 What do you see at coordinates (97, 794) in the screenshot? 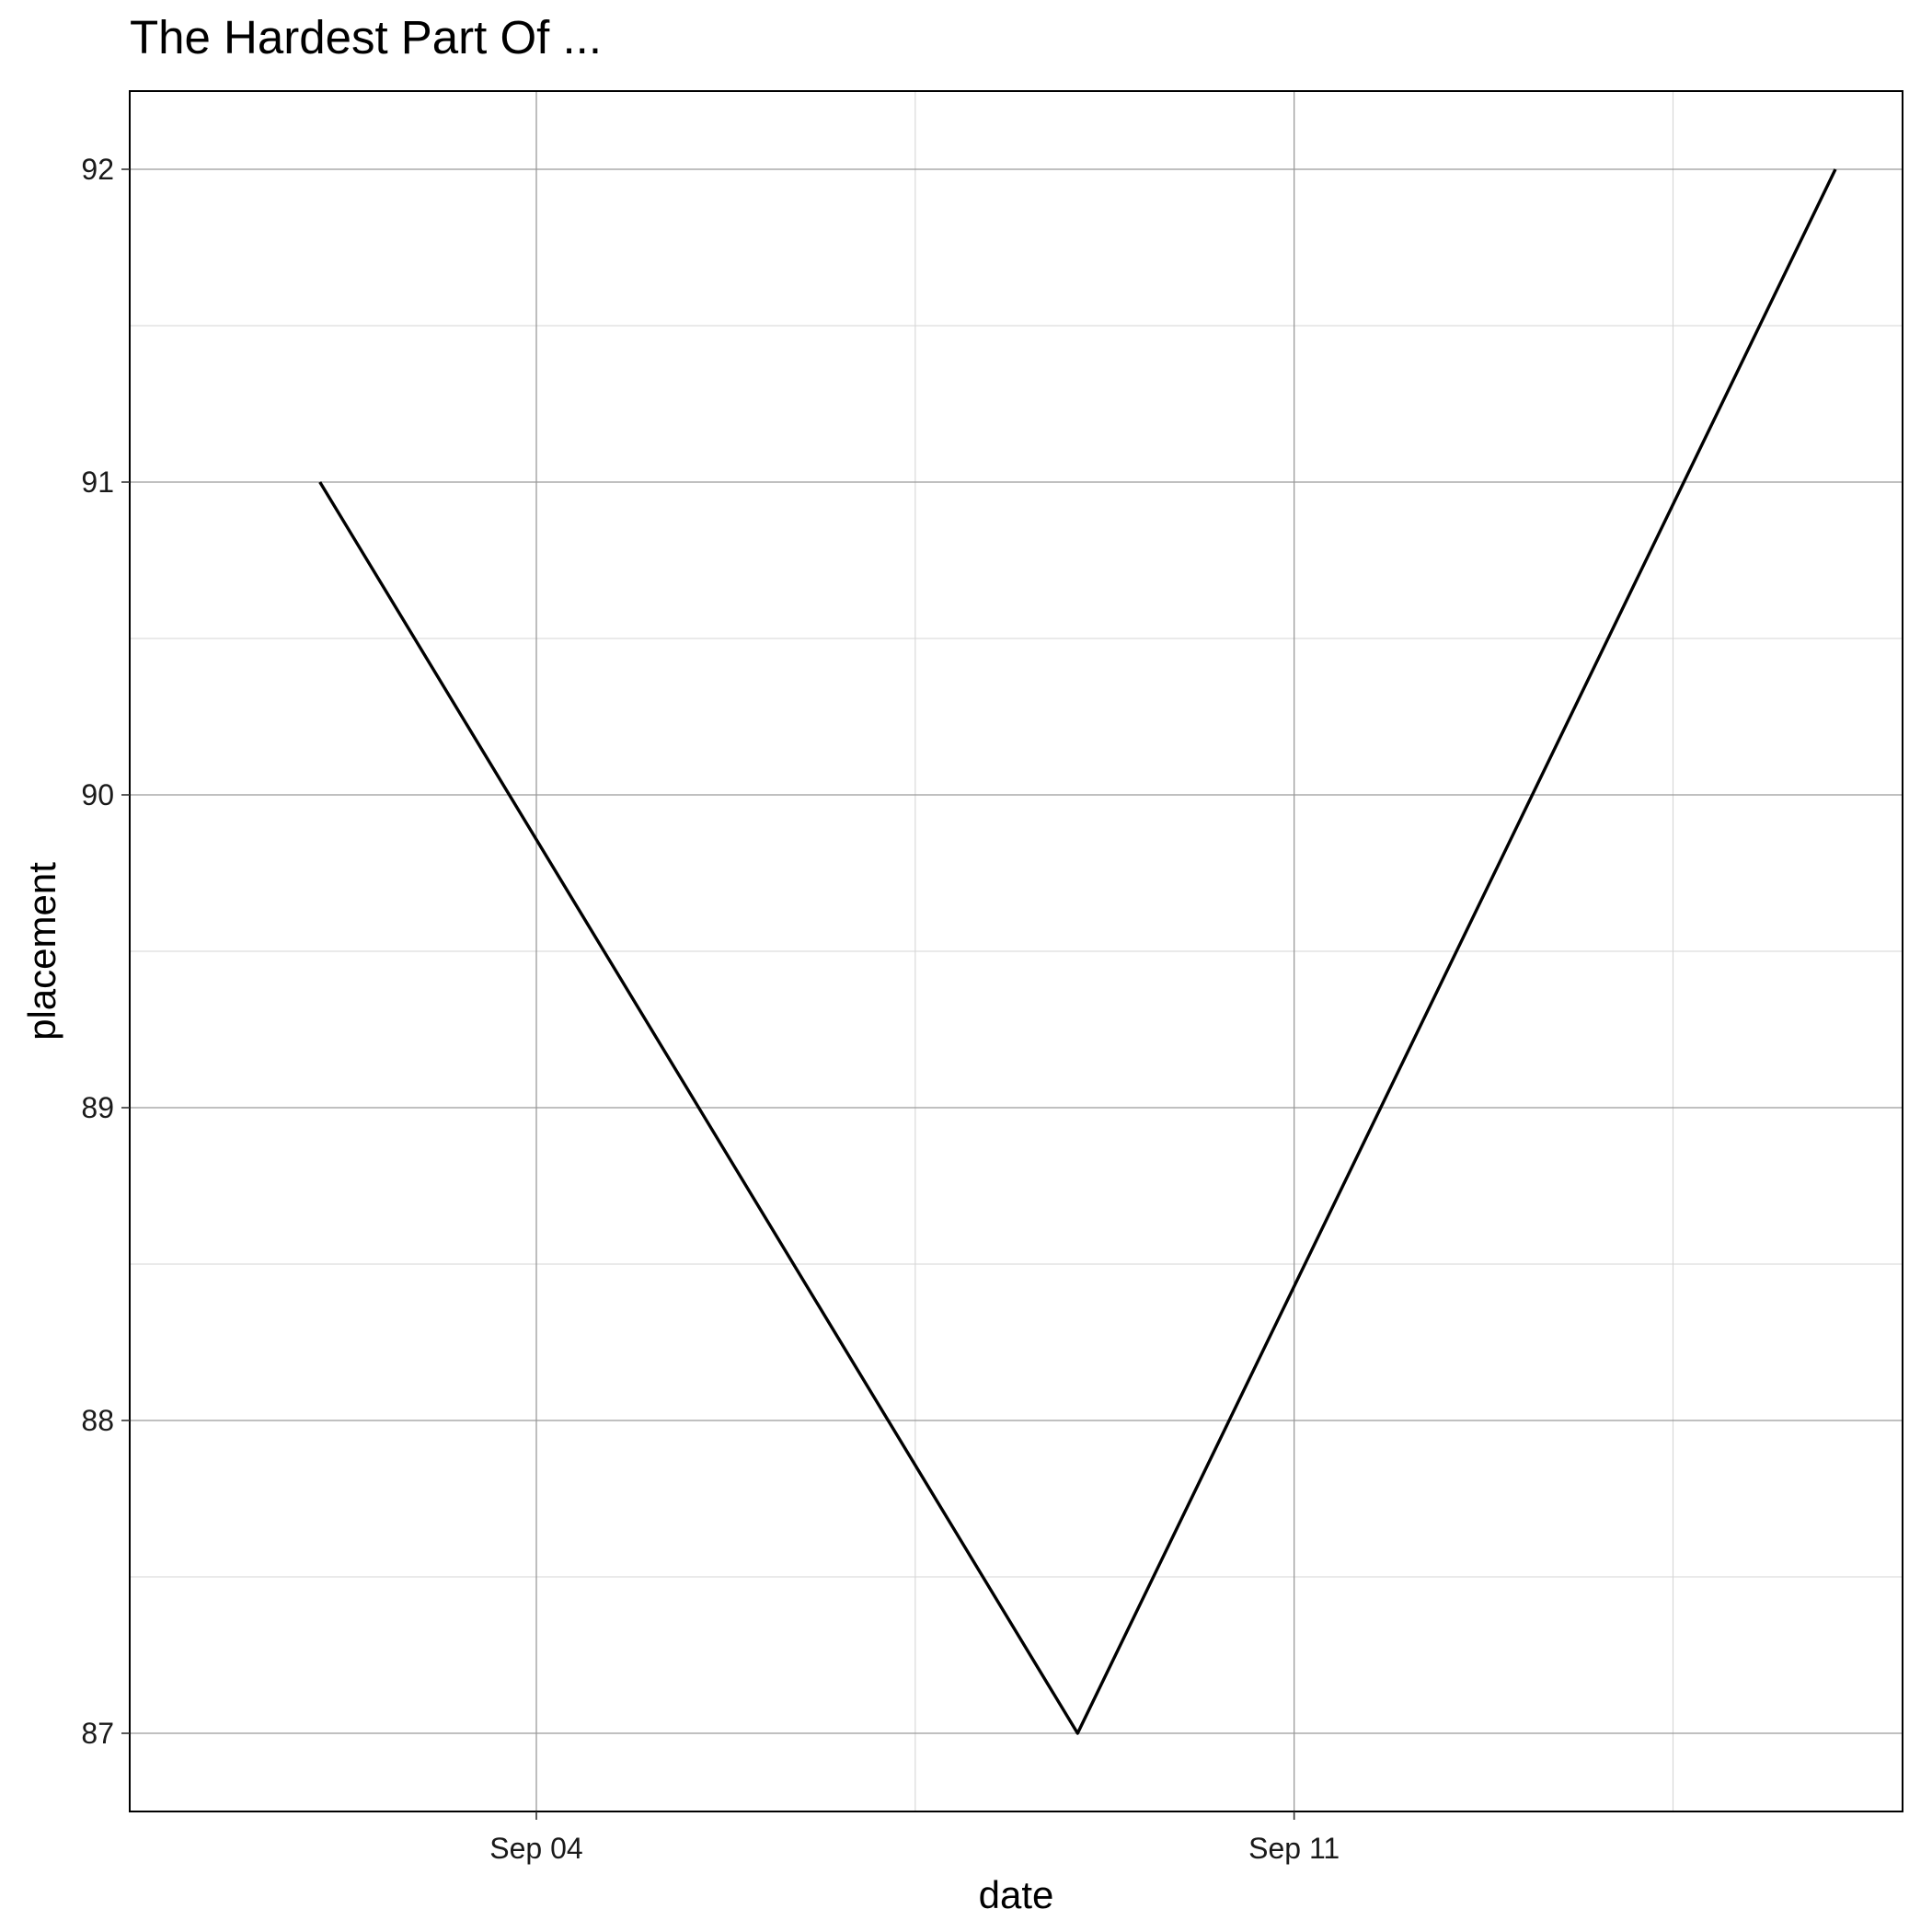
I see `y-tick-label: 90` at bounding box center [97, 794].